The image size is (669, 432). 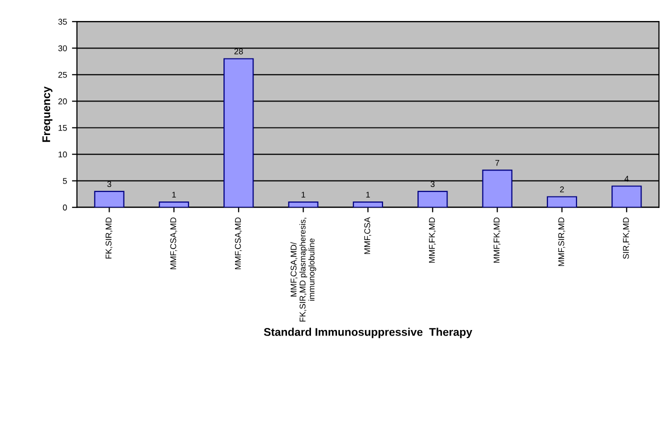 What do you see at coordinates (62, 21) in the screenshot?
I see `y-tick-label: 35` at bounding box center [62, 21].